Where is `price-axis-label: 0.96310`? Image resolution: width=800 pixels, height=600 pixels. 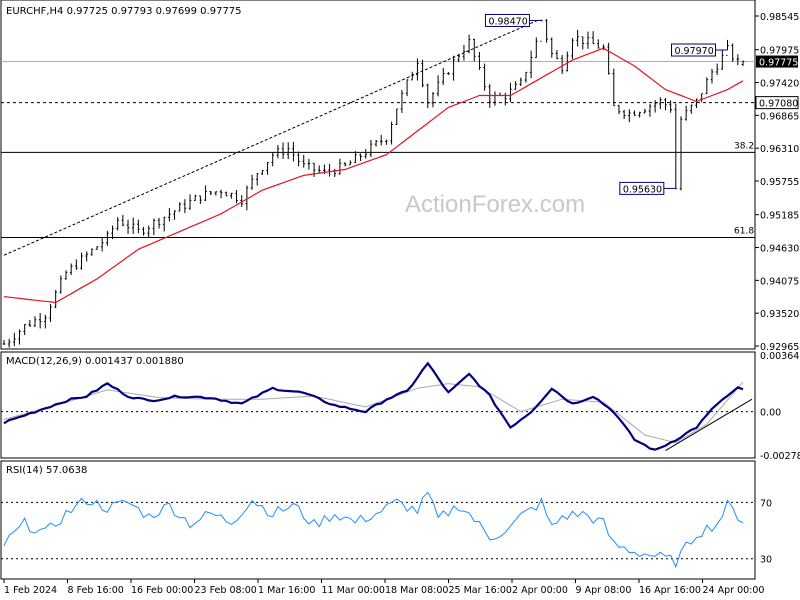 price-axis-label: 0.96310 is located at coordinates (779, 149).